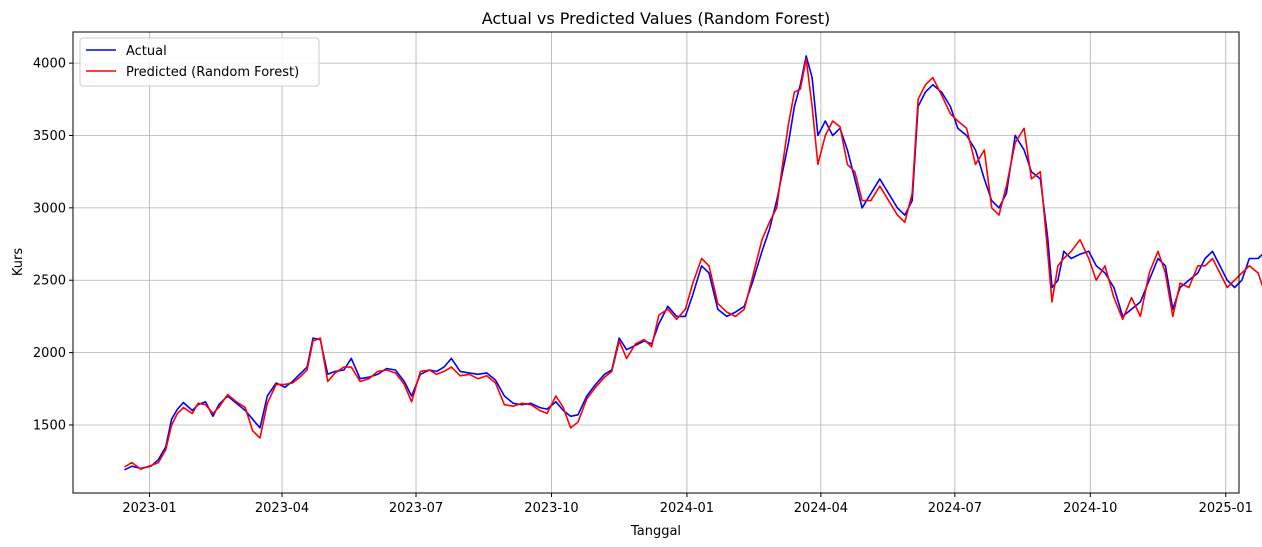 This screenshot has height=547, width=1262. What do you see at coordinates (49, 353) in the screenshot?
I see `y-tick-label: 2000` at bounding box center [49, 353].